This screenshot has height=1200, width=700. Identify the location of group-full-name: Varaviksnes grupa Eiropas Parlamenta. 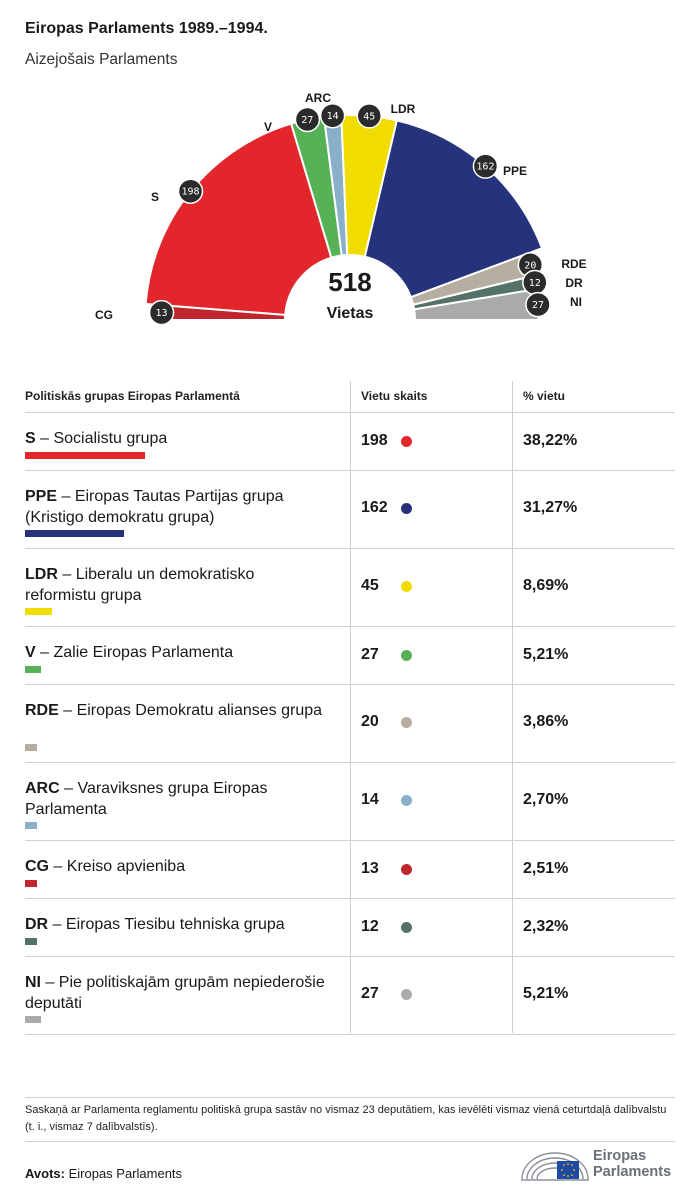
(146, 799).